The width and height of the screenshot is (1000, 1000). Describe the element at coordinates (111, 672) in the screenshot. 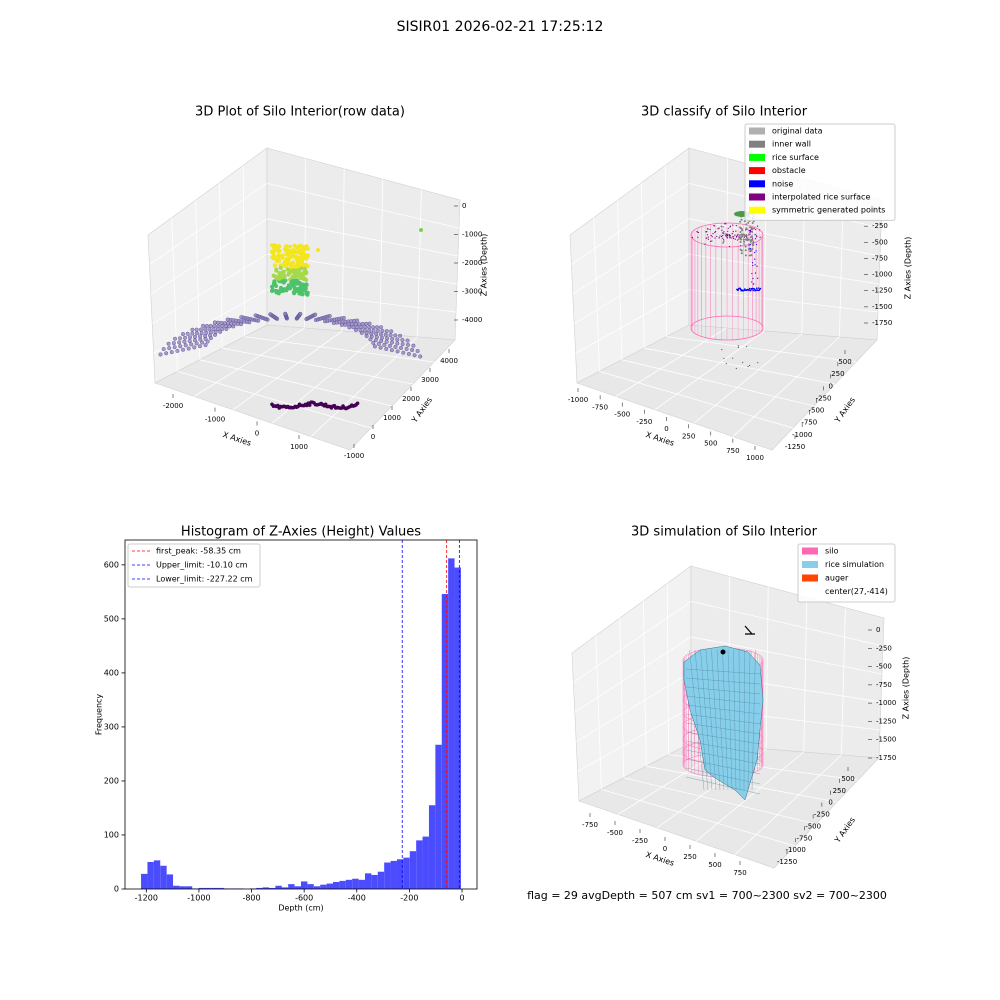

I see `y-tick-label: 400` at that location.